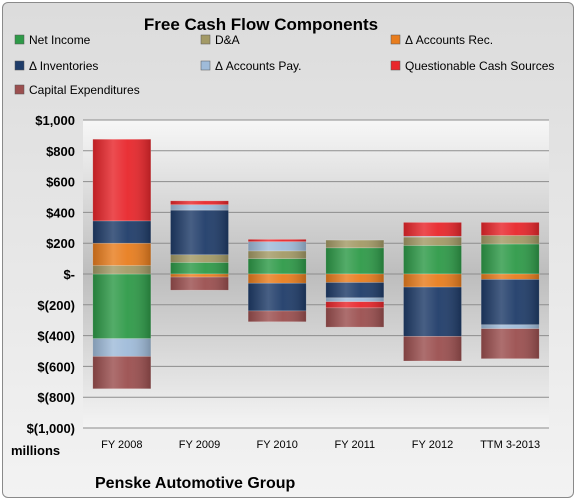 The width and height of the screenshot is (578, 502). I want to click on legend-label: Questionable Cash Sources, so click(479, 66).